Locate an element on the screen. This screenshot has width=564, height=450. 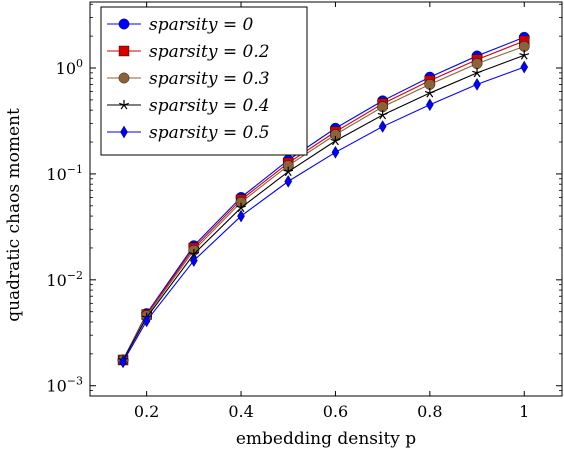
legend-entry: sparsity = 0.5 is located at coordinates (188, 133).